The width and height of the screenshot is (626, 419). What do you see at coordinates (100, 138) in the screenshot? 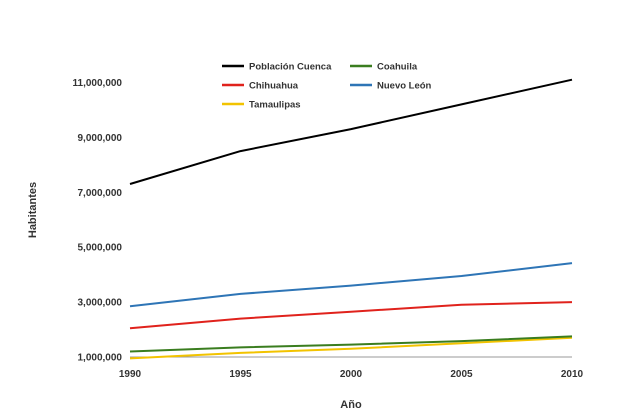
I see `y-tick-label: 9,000,000` at bounding box center [100, 138].